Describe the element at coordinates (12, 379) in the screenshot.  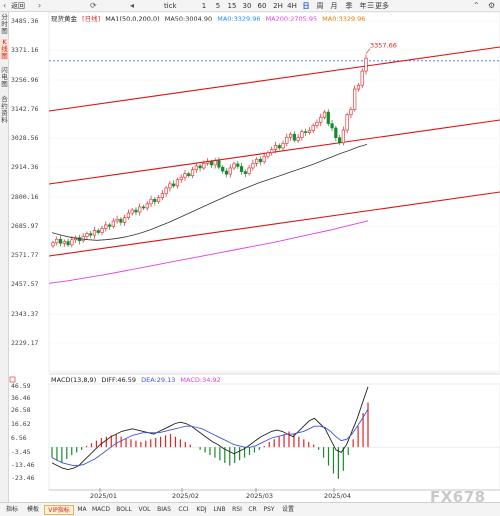
I see `panel-toggle-icon` at that location.